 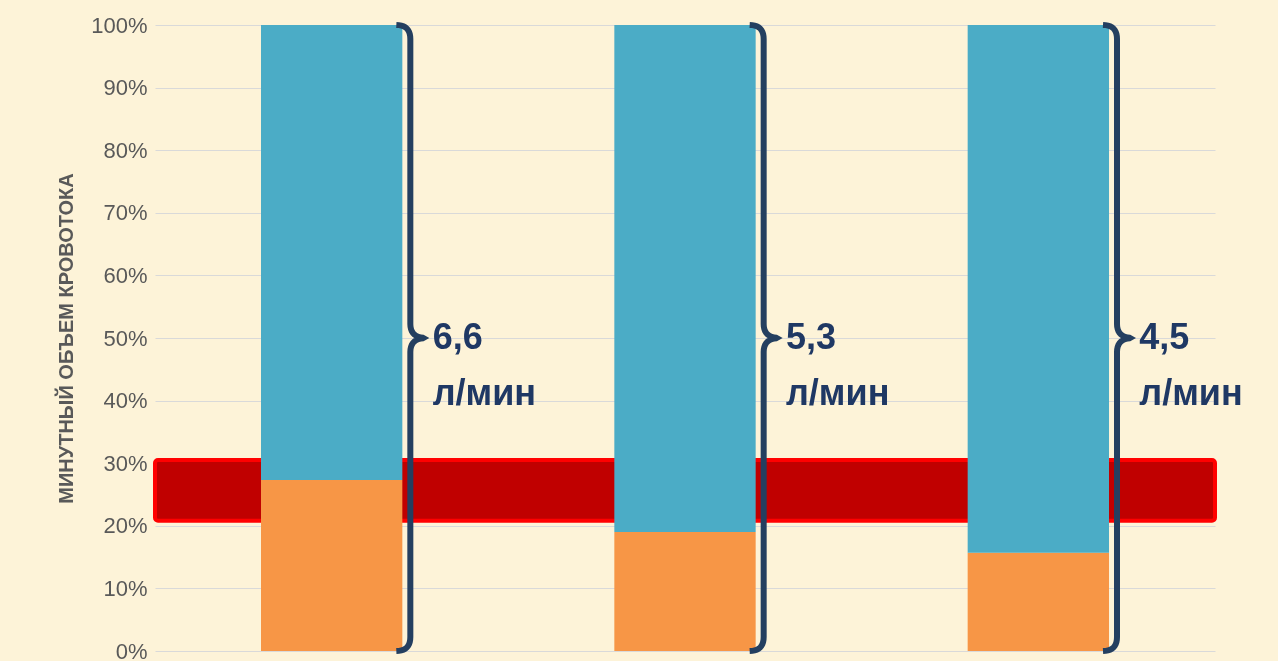 What do you see at coordinates (125, 213) in the screenshot?
I see `y-tick-label: 70%` at bounding box center [125, 213].